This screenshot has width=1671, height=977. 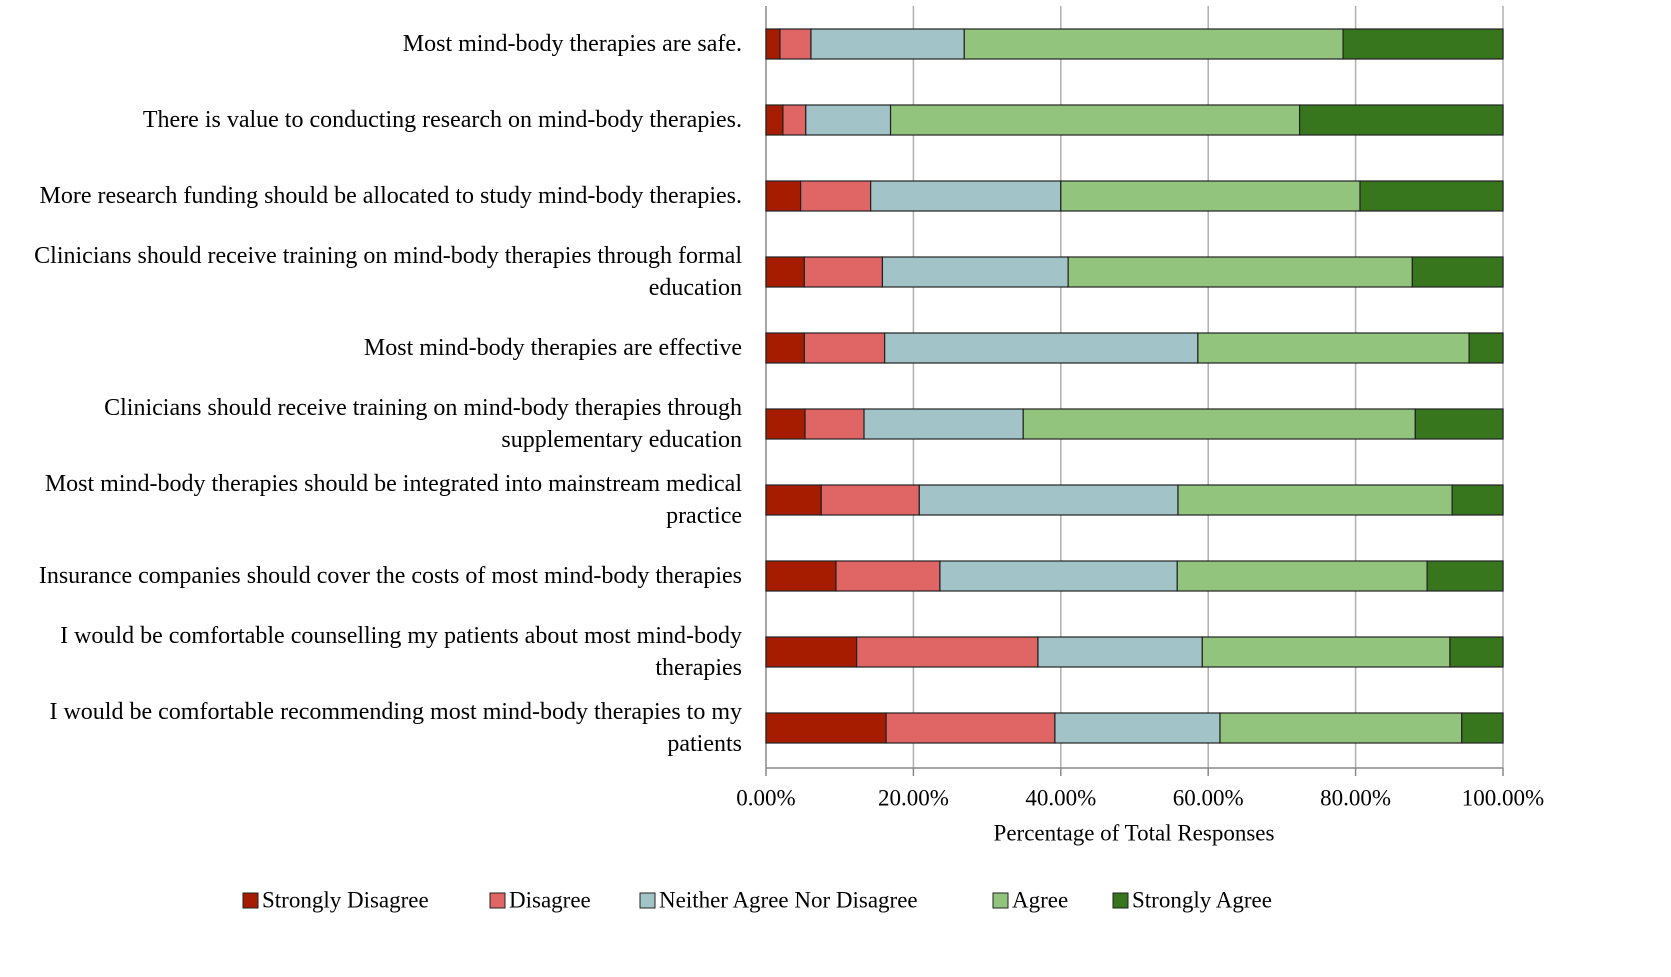 What do you see at coordinates (1134, 832) in the screenshot?
I see `x-axis-title: Percentage of Total Responses` at bounding box center [1134, 832].